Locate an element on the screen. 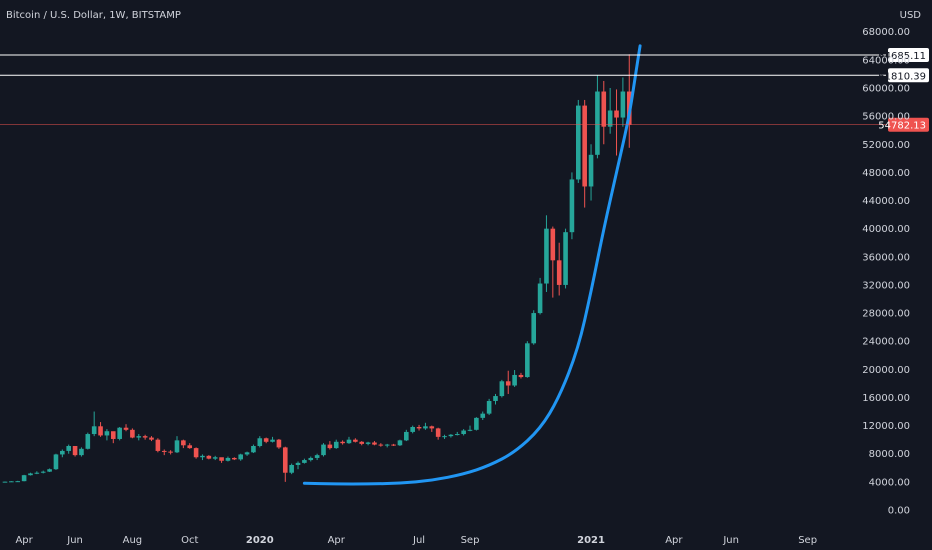  x-tick-label: Sep is located at coordinates (470, 540).